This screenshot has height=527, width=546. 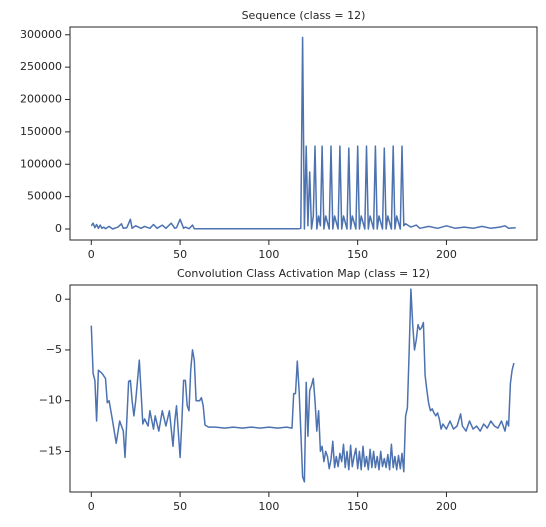 What do you see at coordinates (50, 450) in the screenshot?
I see `y-tick-label: −15` at bounding box center [50, 450].